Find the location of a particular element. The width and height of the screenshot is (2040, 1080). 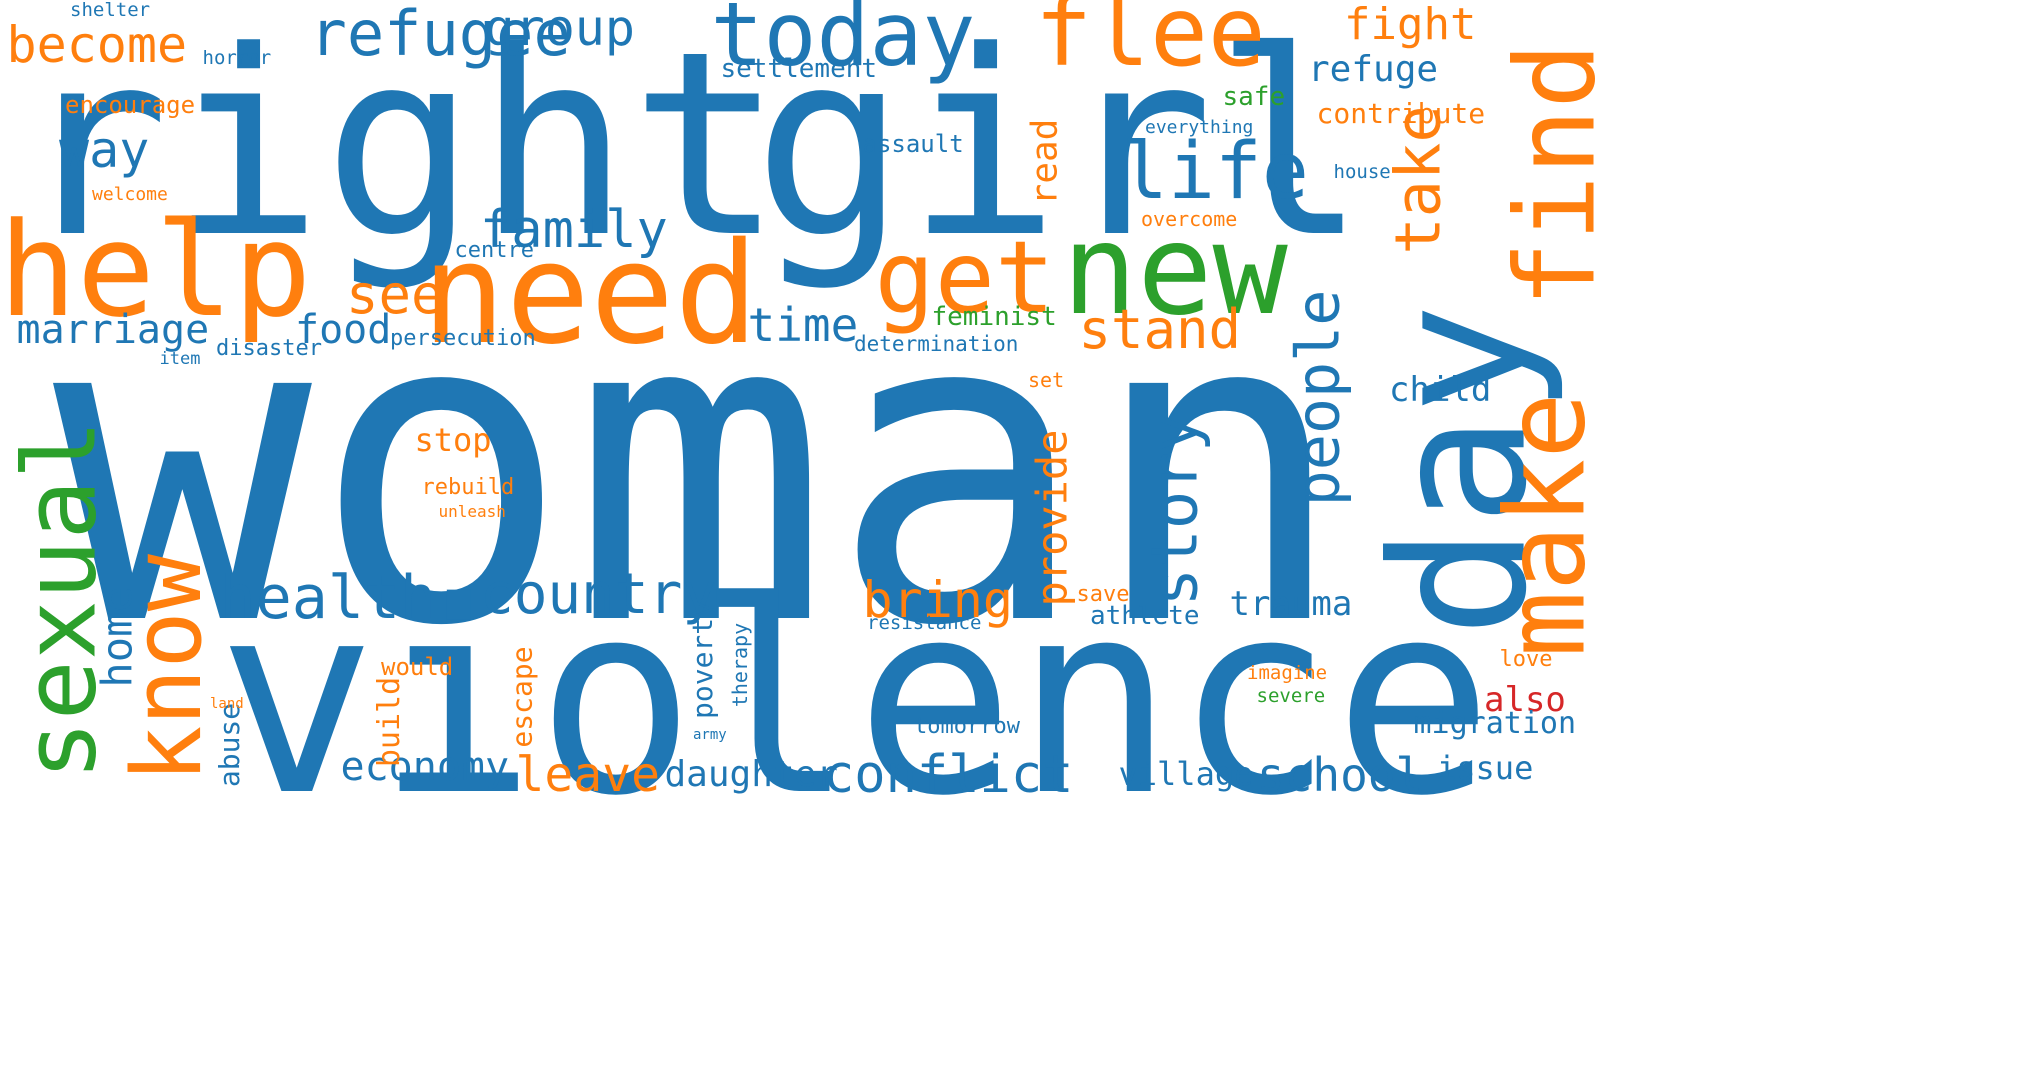

word-home: home is located at coordinates (117, 637).